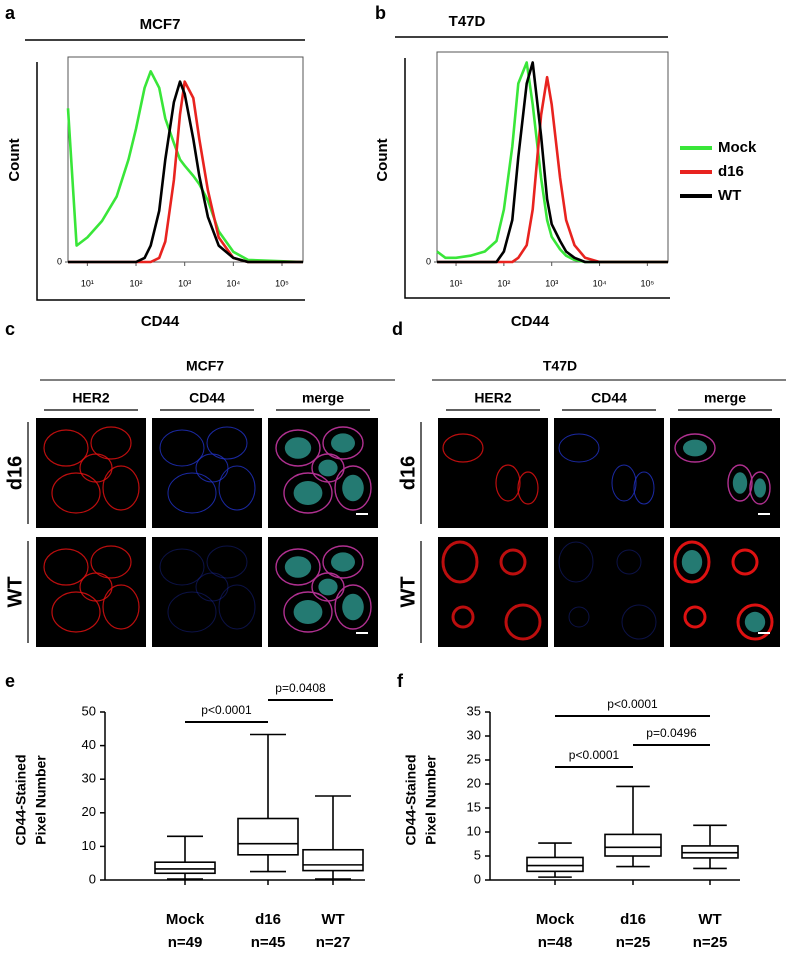 The height and width of the screenshot is (960, 786). I want to click on plot-frame, so click(185, 159).